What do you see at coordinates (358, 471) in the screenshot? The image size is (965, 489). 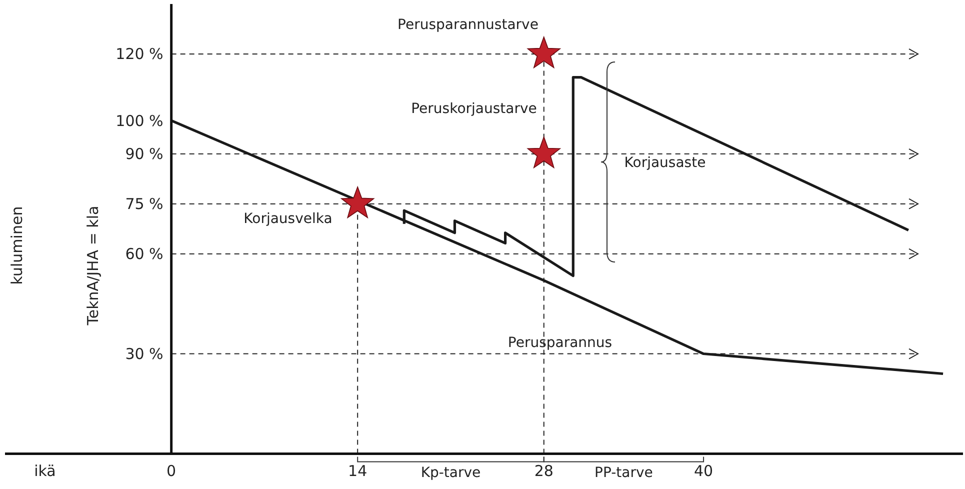 I see `x-tick-label: 14` at bounding box center [358, 471].